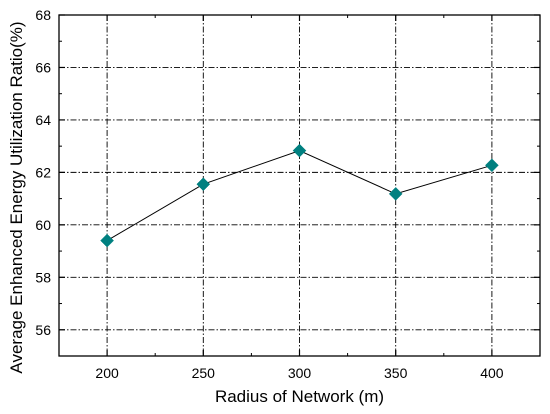  What do you see at coordinates (43, 330) in the screenshot?
I see `y-tick-label: 56` at bounding box center [43, 330].